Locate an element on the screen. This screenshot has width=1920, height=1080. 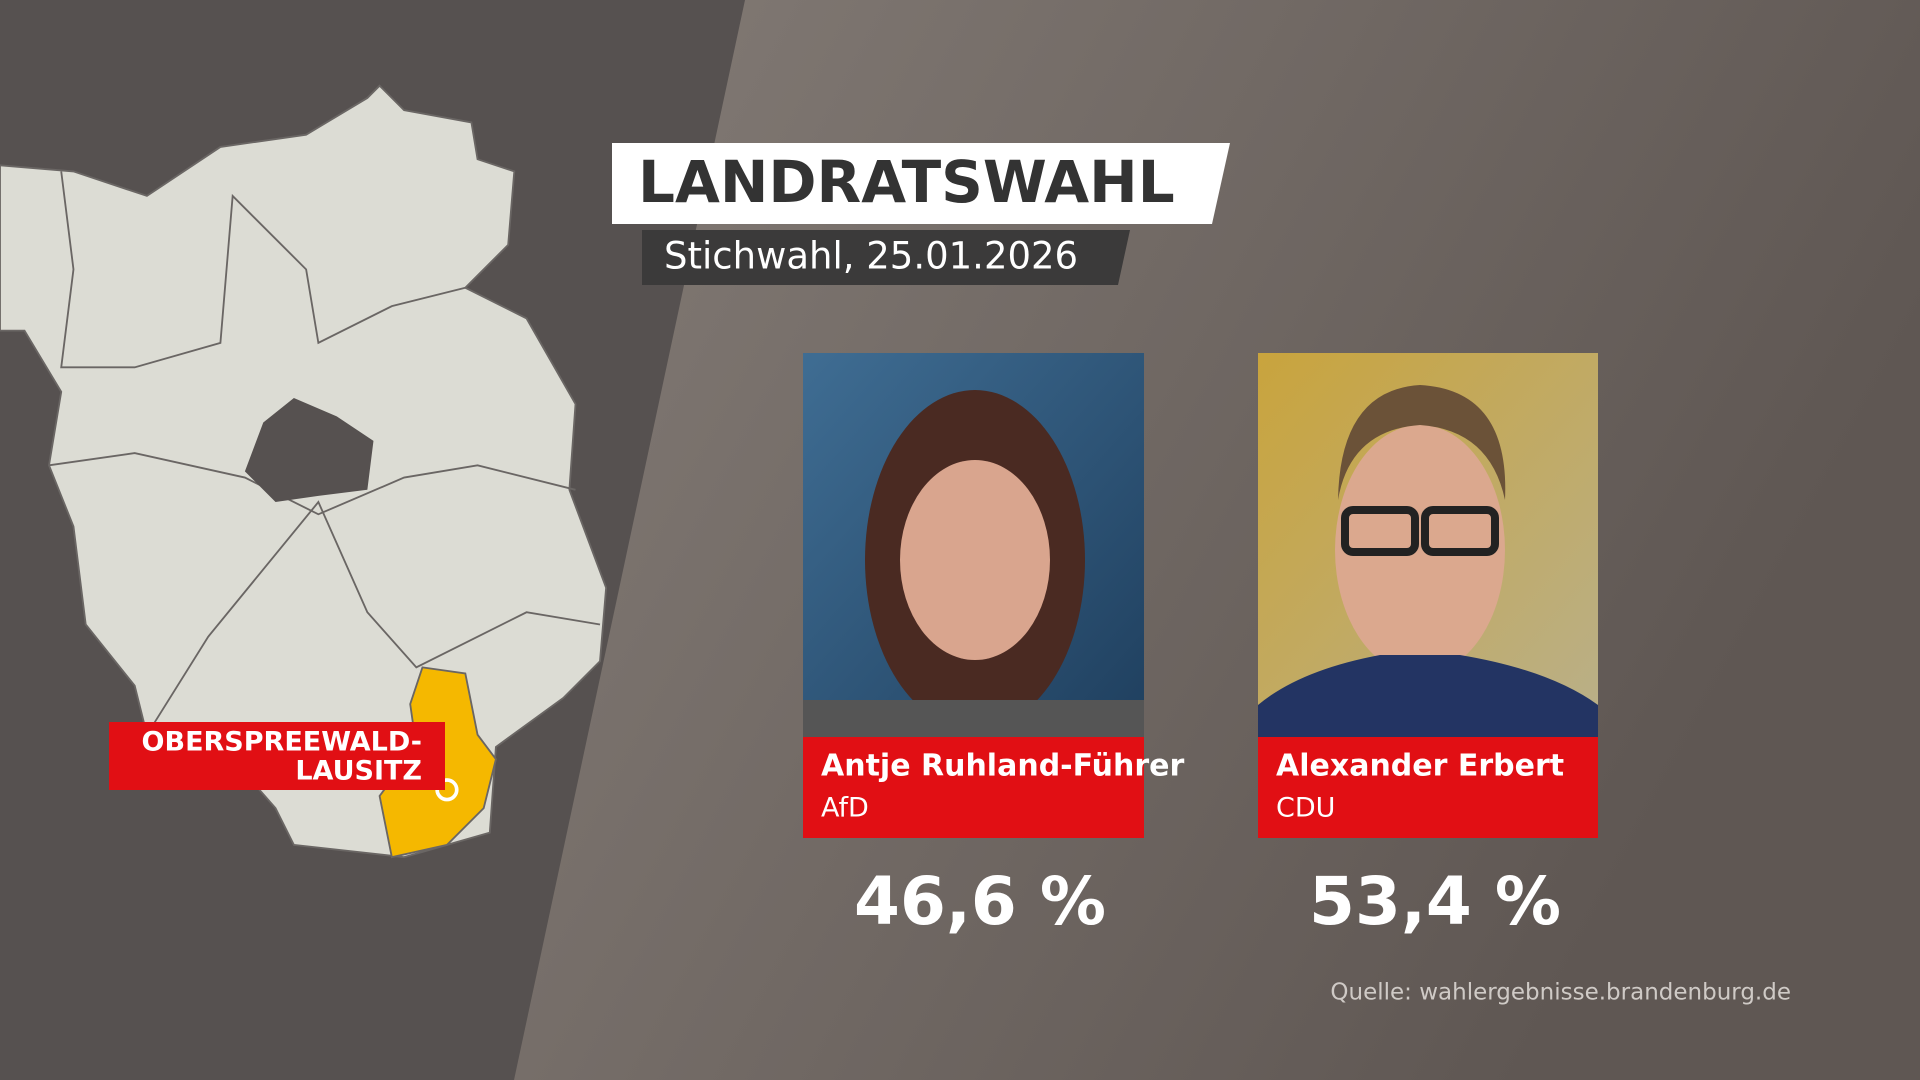
candidate-name: Antje Ruhland-Führer is located at coordinates (1002, 766).